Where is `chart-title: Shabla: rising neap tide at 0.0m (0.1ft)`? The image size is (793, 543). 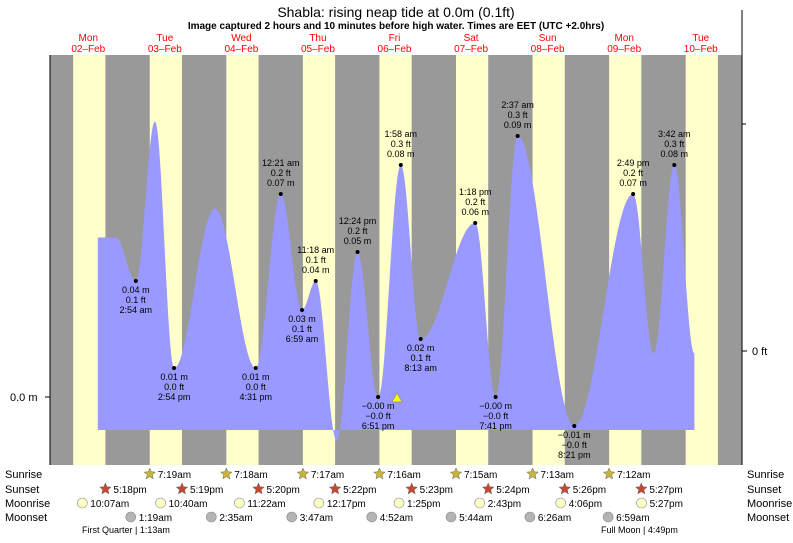 chart-title: Shabla: rising neap tide at 0.0m (0.1ft) is located at coordinates (395, 12).